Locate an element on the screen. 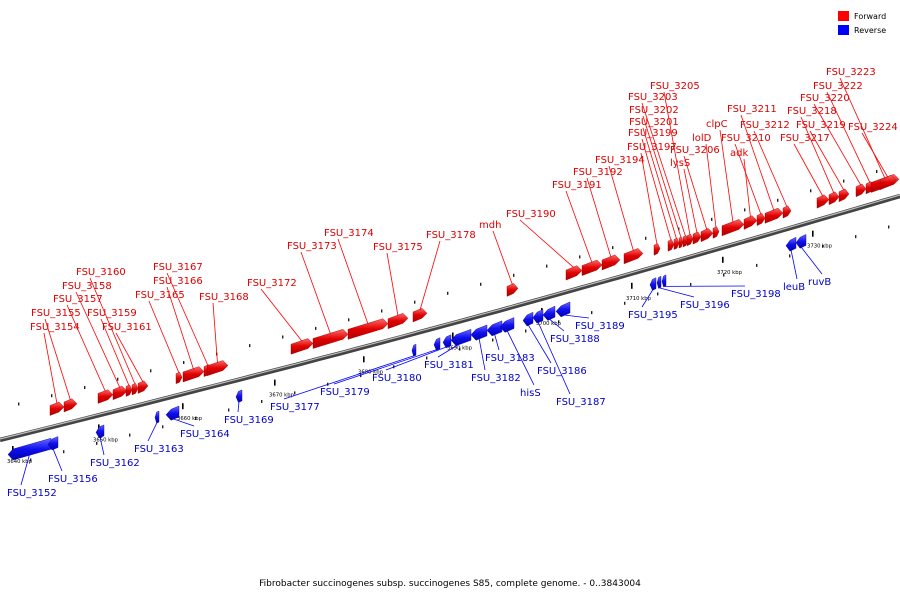 This screenshot has width=900, height=604. gene-label-fsu_3180: FSU_3180 is located at coordinates (397, 378).